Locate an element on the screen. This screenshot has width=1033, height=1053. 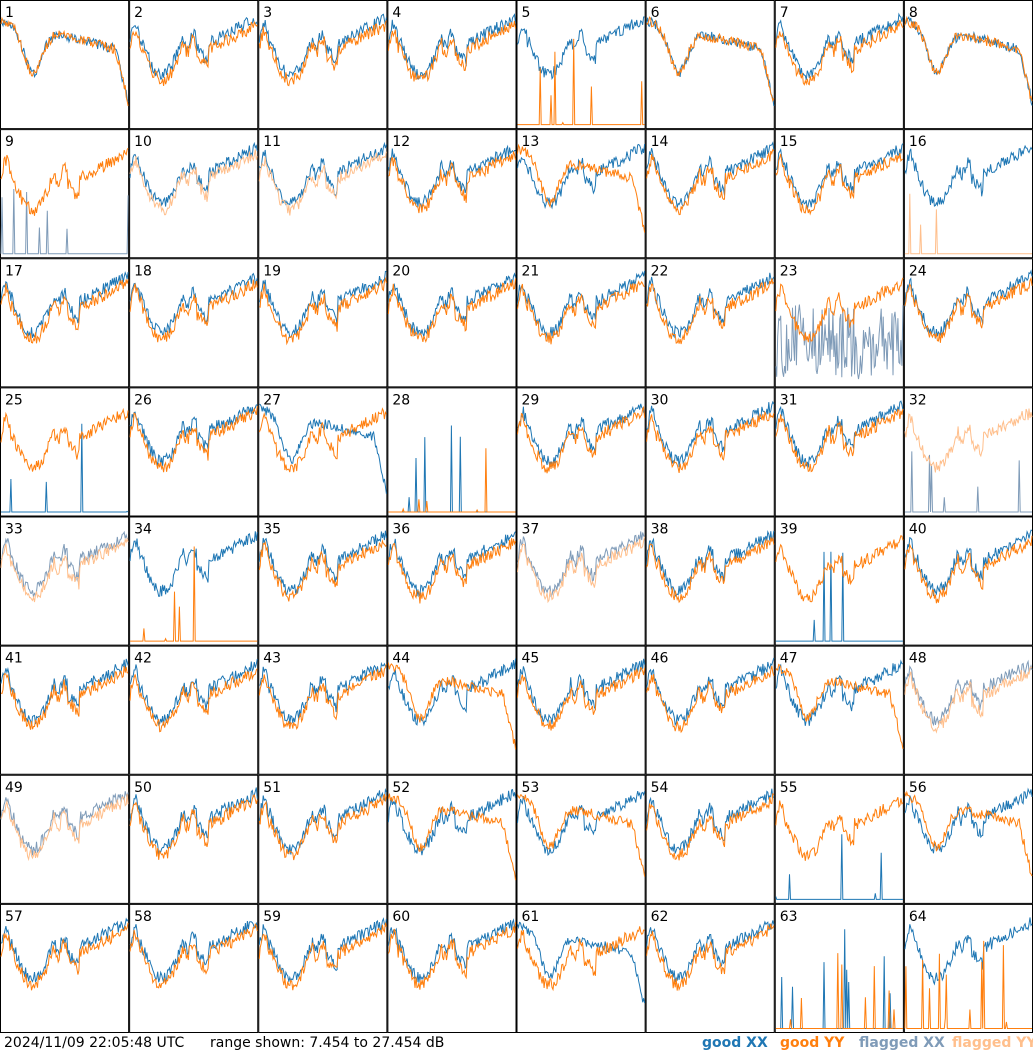
panel-number-label: 55 is located at coordinates (789, 788).